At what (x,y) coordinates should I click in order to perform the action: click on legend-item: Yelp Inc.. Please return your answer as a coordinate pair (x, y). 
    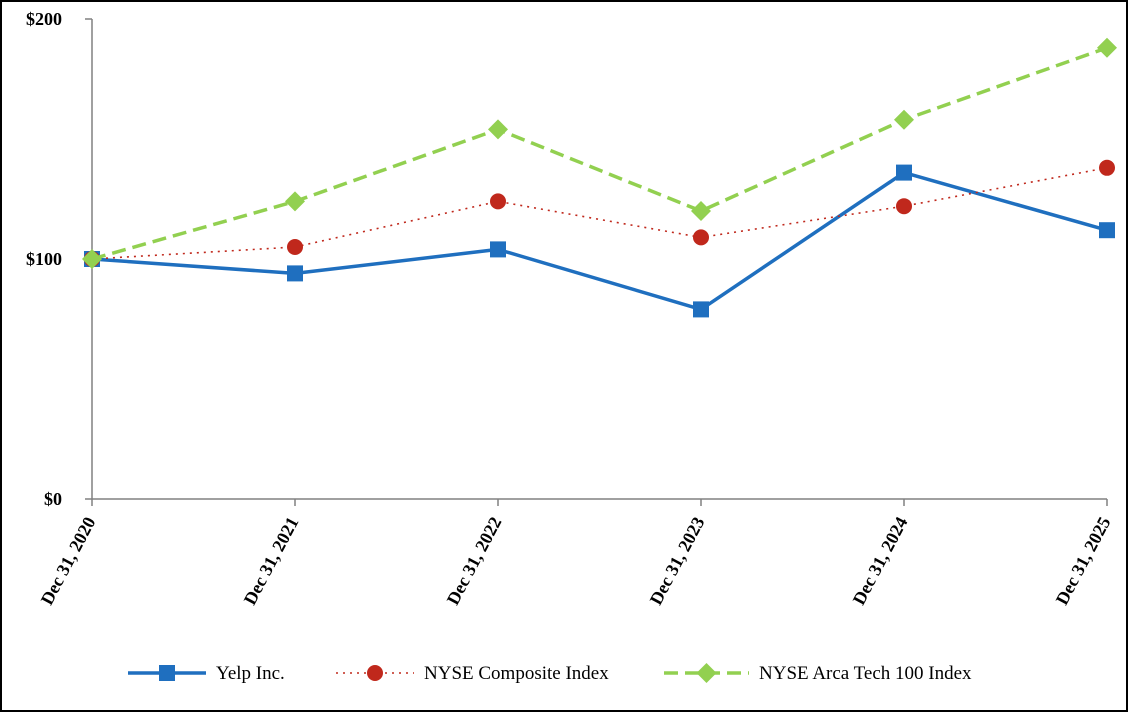
    Looking at the image, I should click on (206, 673).